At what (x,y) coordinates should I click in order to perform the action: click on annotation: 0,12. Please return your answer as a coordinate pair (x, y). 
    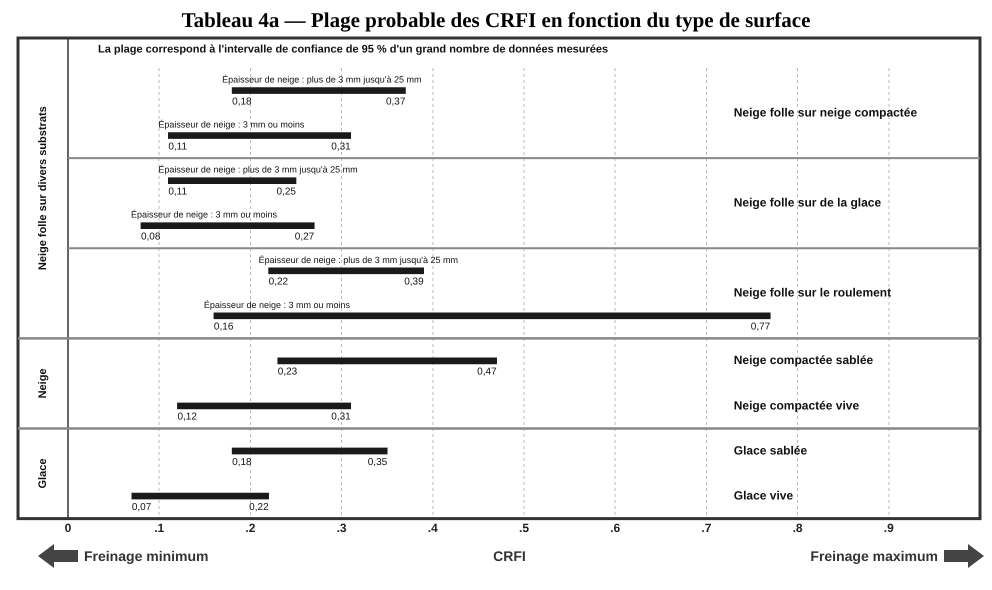
    Looking at the image, I should click on (187, 417).